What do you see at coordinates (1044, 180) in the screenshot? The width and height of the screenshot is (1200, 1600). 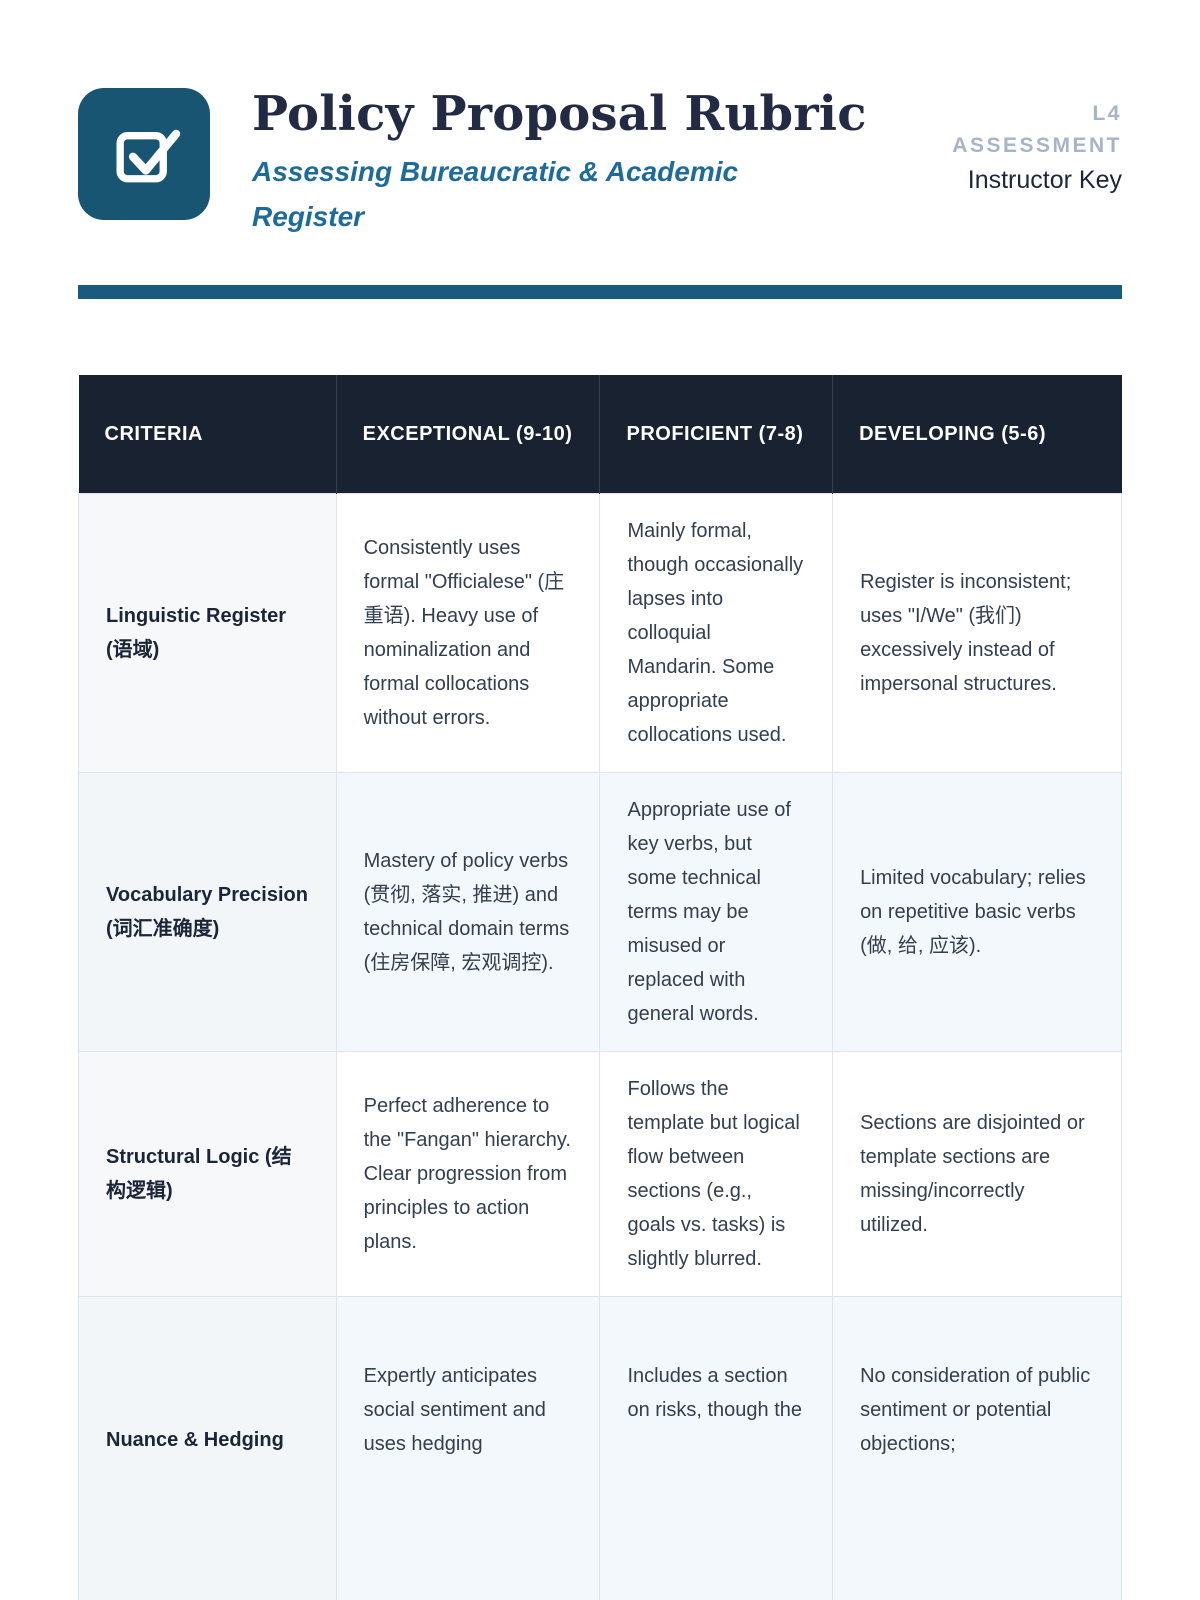 I see `instructor-key-label: Instructor Key` at bounding box center [1044, 180].